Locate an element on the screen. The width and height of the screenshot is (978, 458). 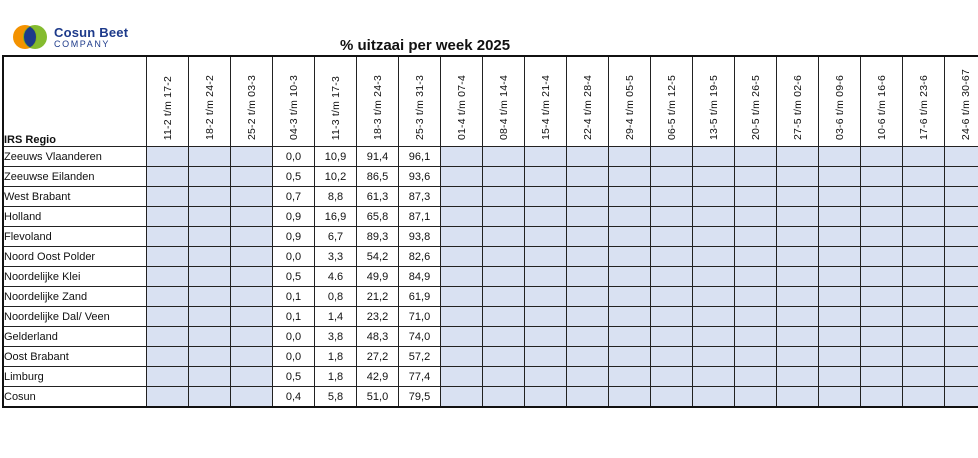
column-header: 20-5 t/m 26-5 is located at coordinates (755, 101).